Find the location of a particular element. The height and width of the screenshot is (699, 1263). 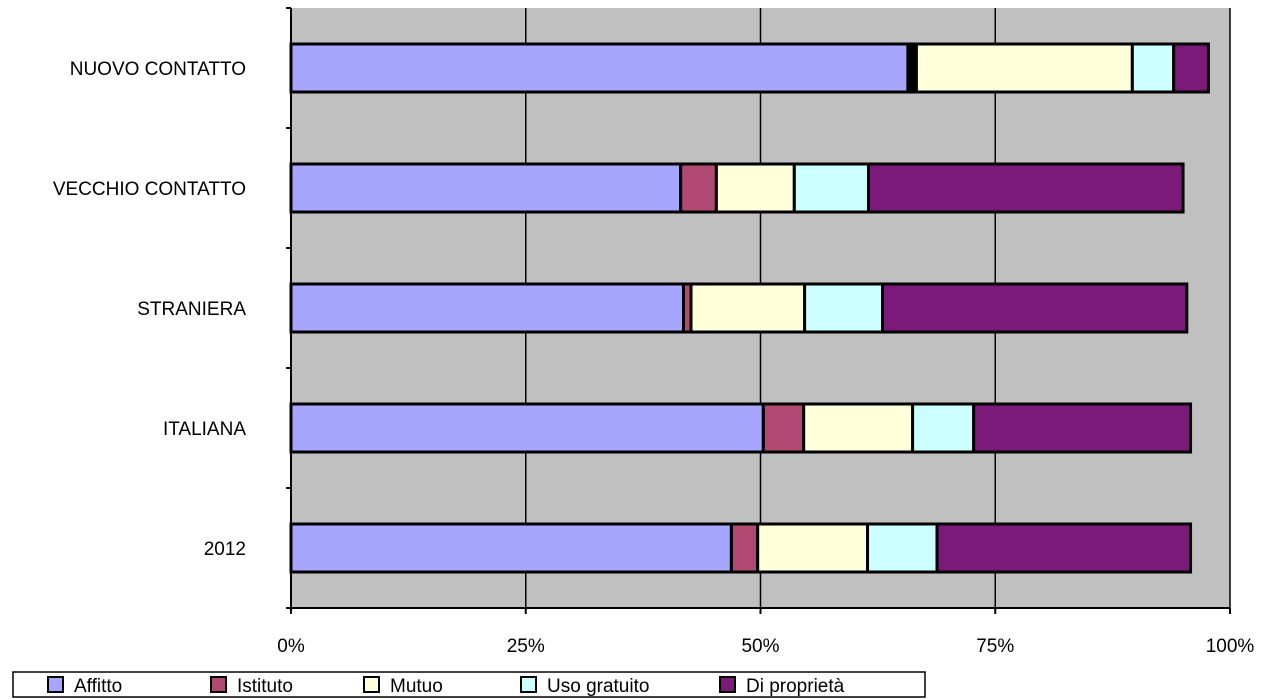

legend-label: Istituto is located at coordinates (265, 686).